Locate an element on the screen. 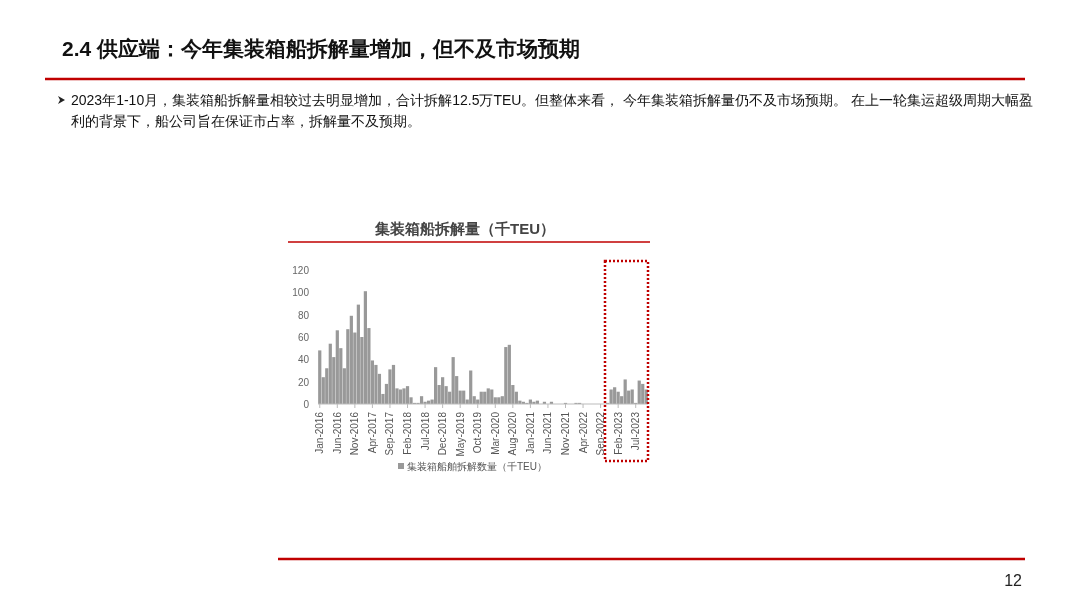 Image resolution: width=1080 pixels, height=608 pixels. x-tick-label: Feb-2023 is located at coordinates (618, 433).